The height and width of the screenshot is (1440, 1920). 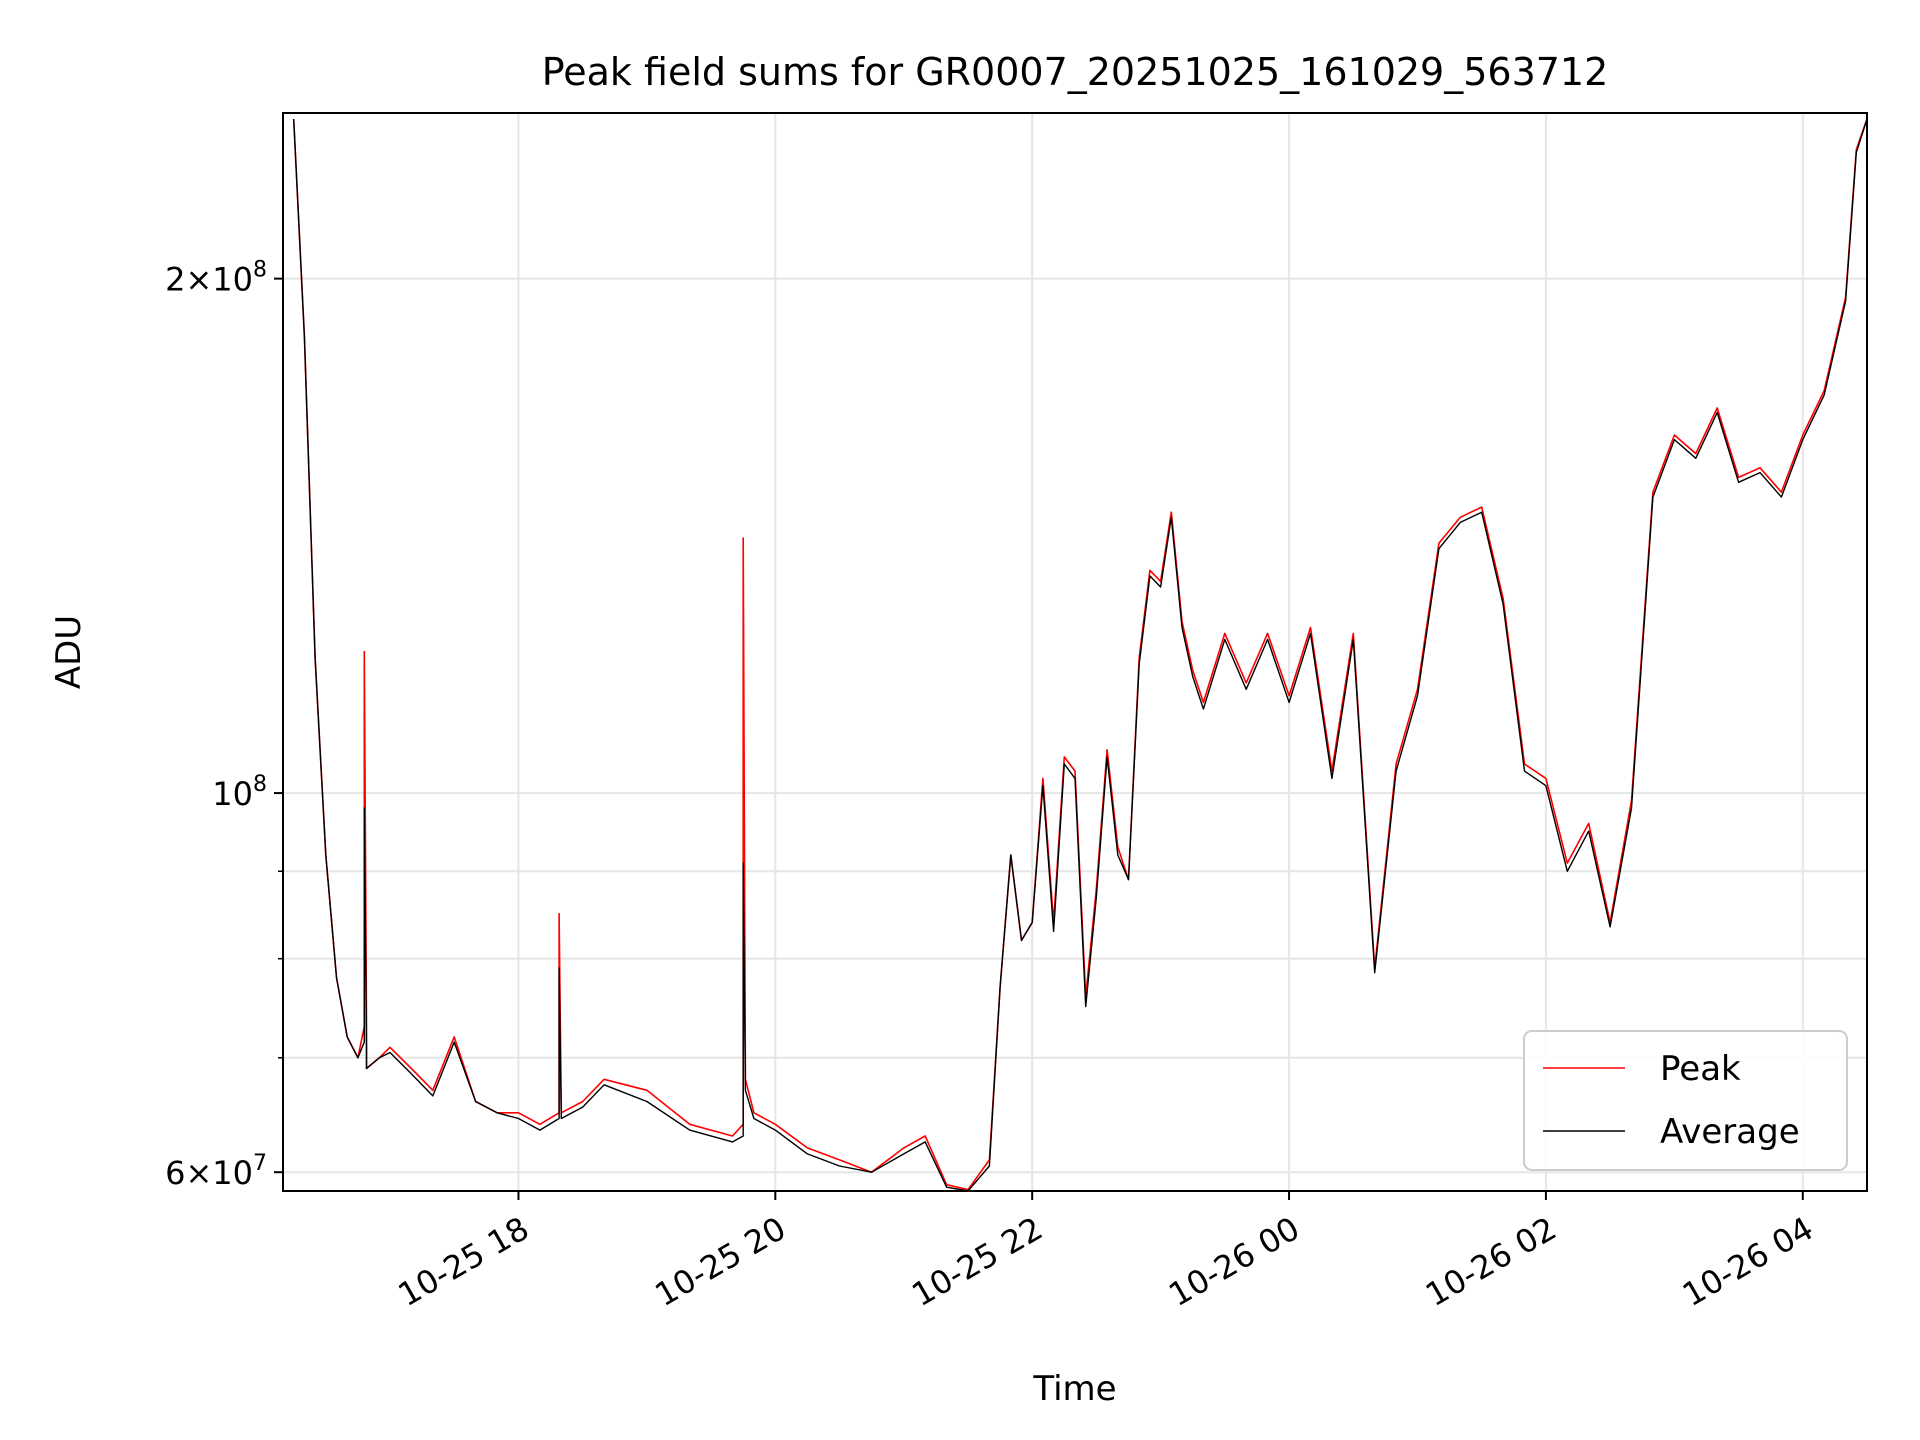 I want to click on legend-box, so click(x=1685, y=1100).